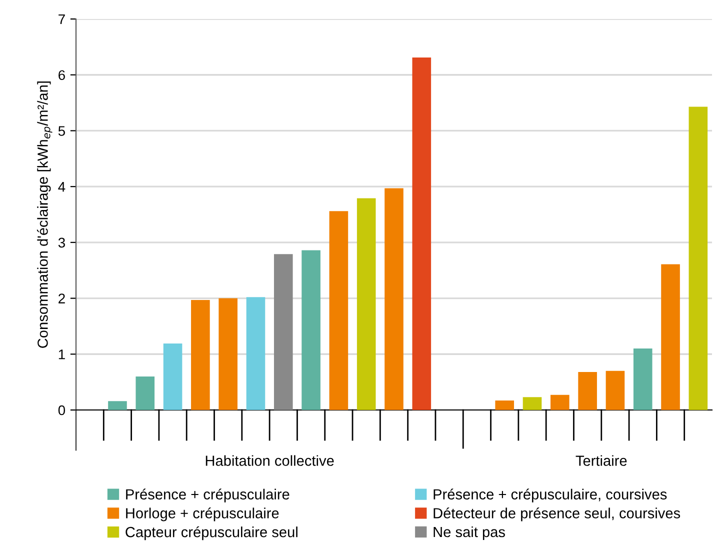  I want to click on legend-label: Présence + crépusculaire, coursives, so click(550, 495).